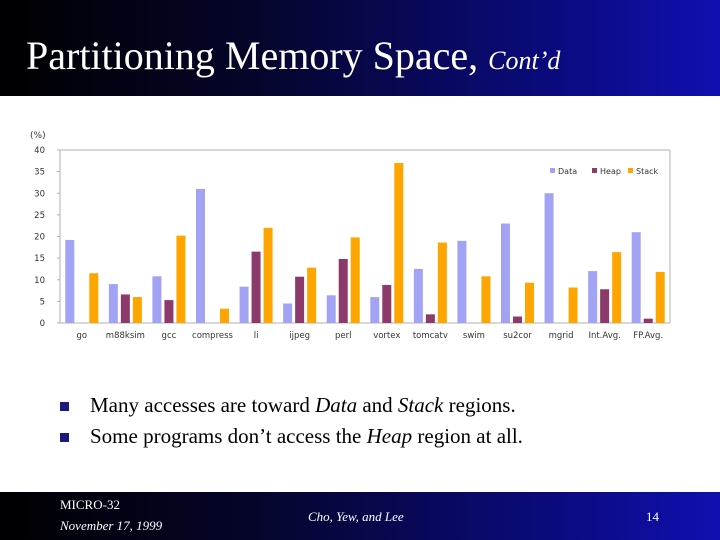 This screenshot has width=720, height=540. I want to click on y-tick-label: 40, so click(39, 151).